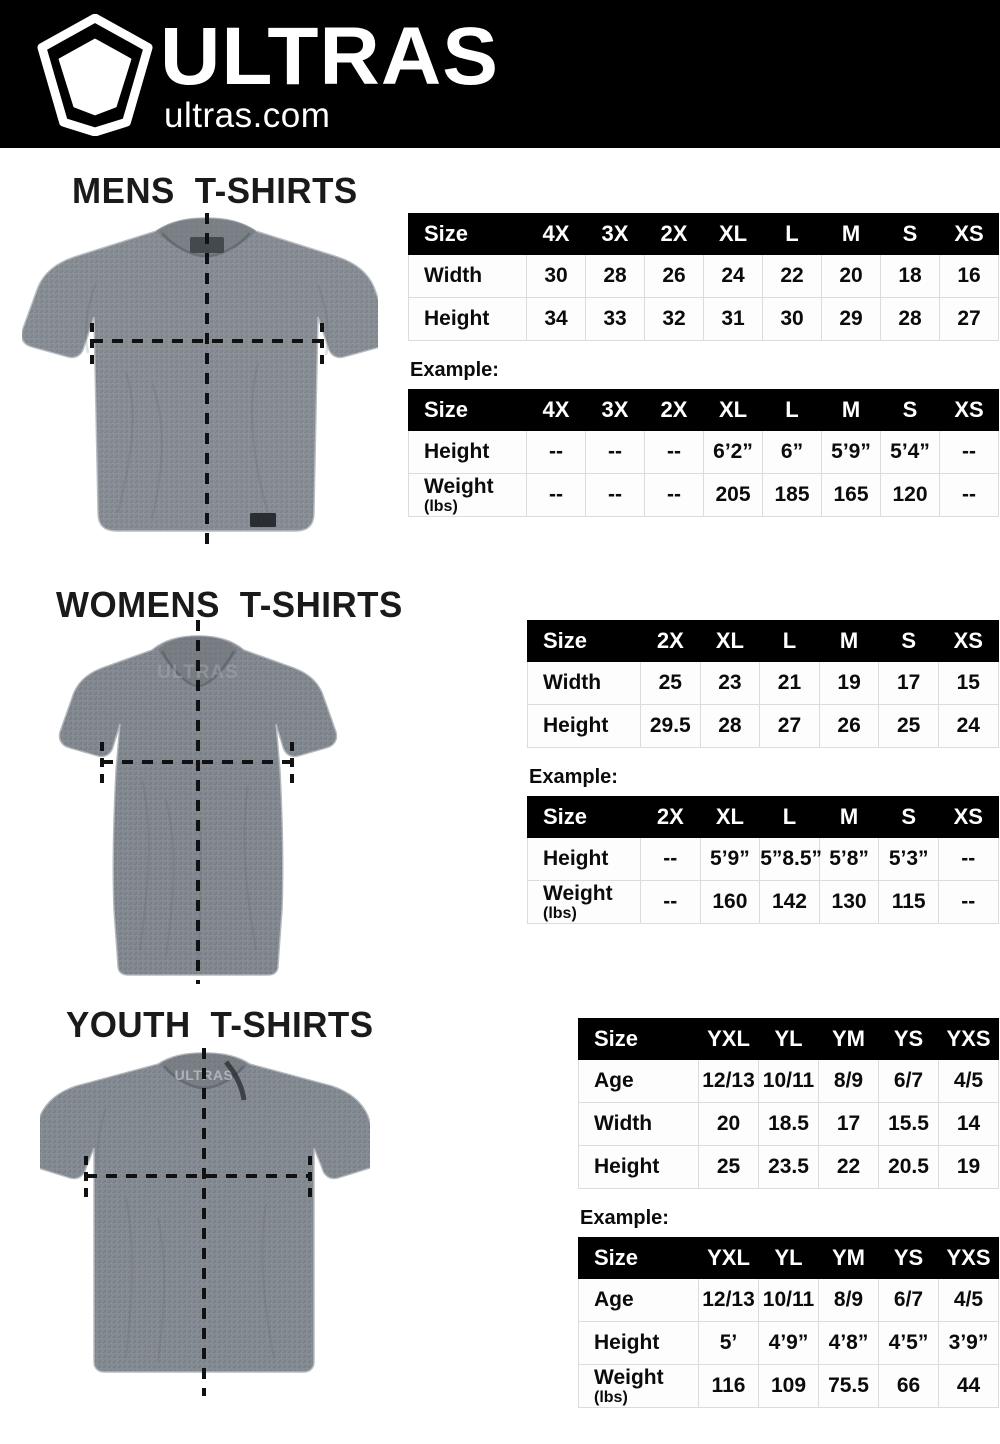 The width and height of the screenshot is (1000, 1444). Describe the element at coordinates (848, 1386) in the screenshot. I see `cell: 75.5` at that location.